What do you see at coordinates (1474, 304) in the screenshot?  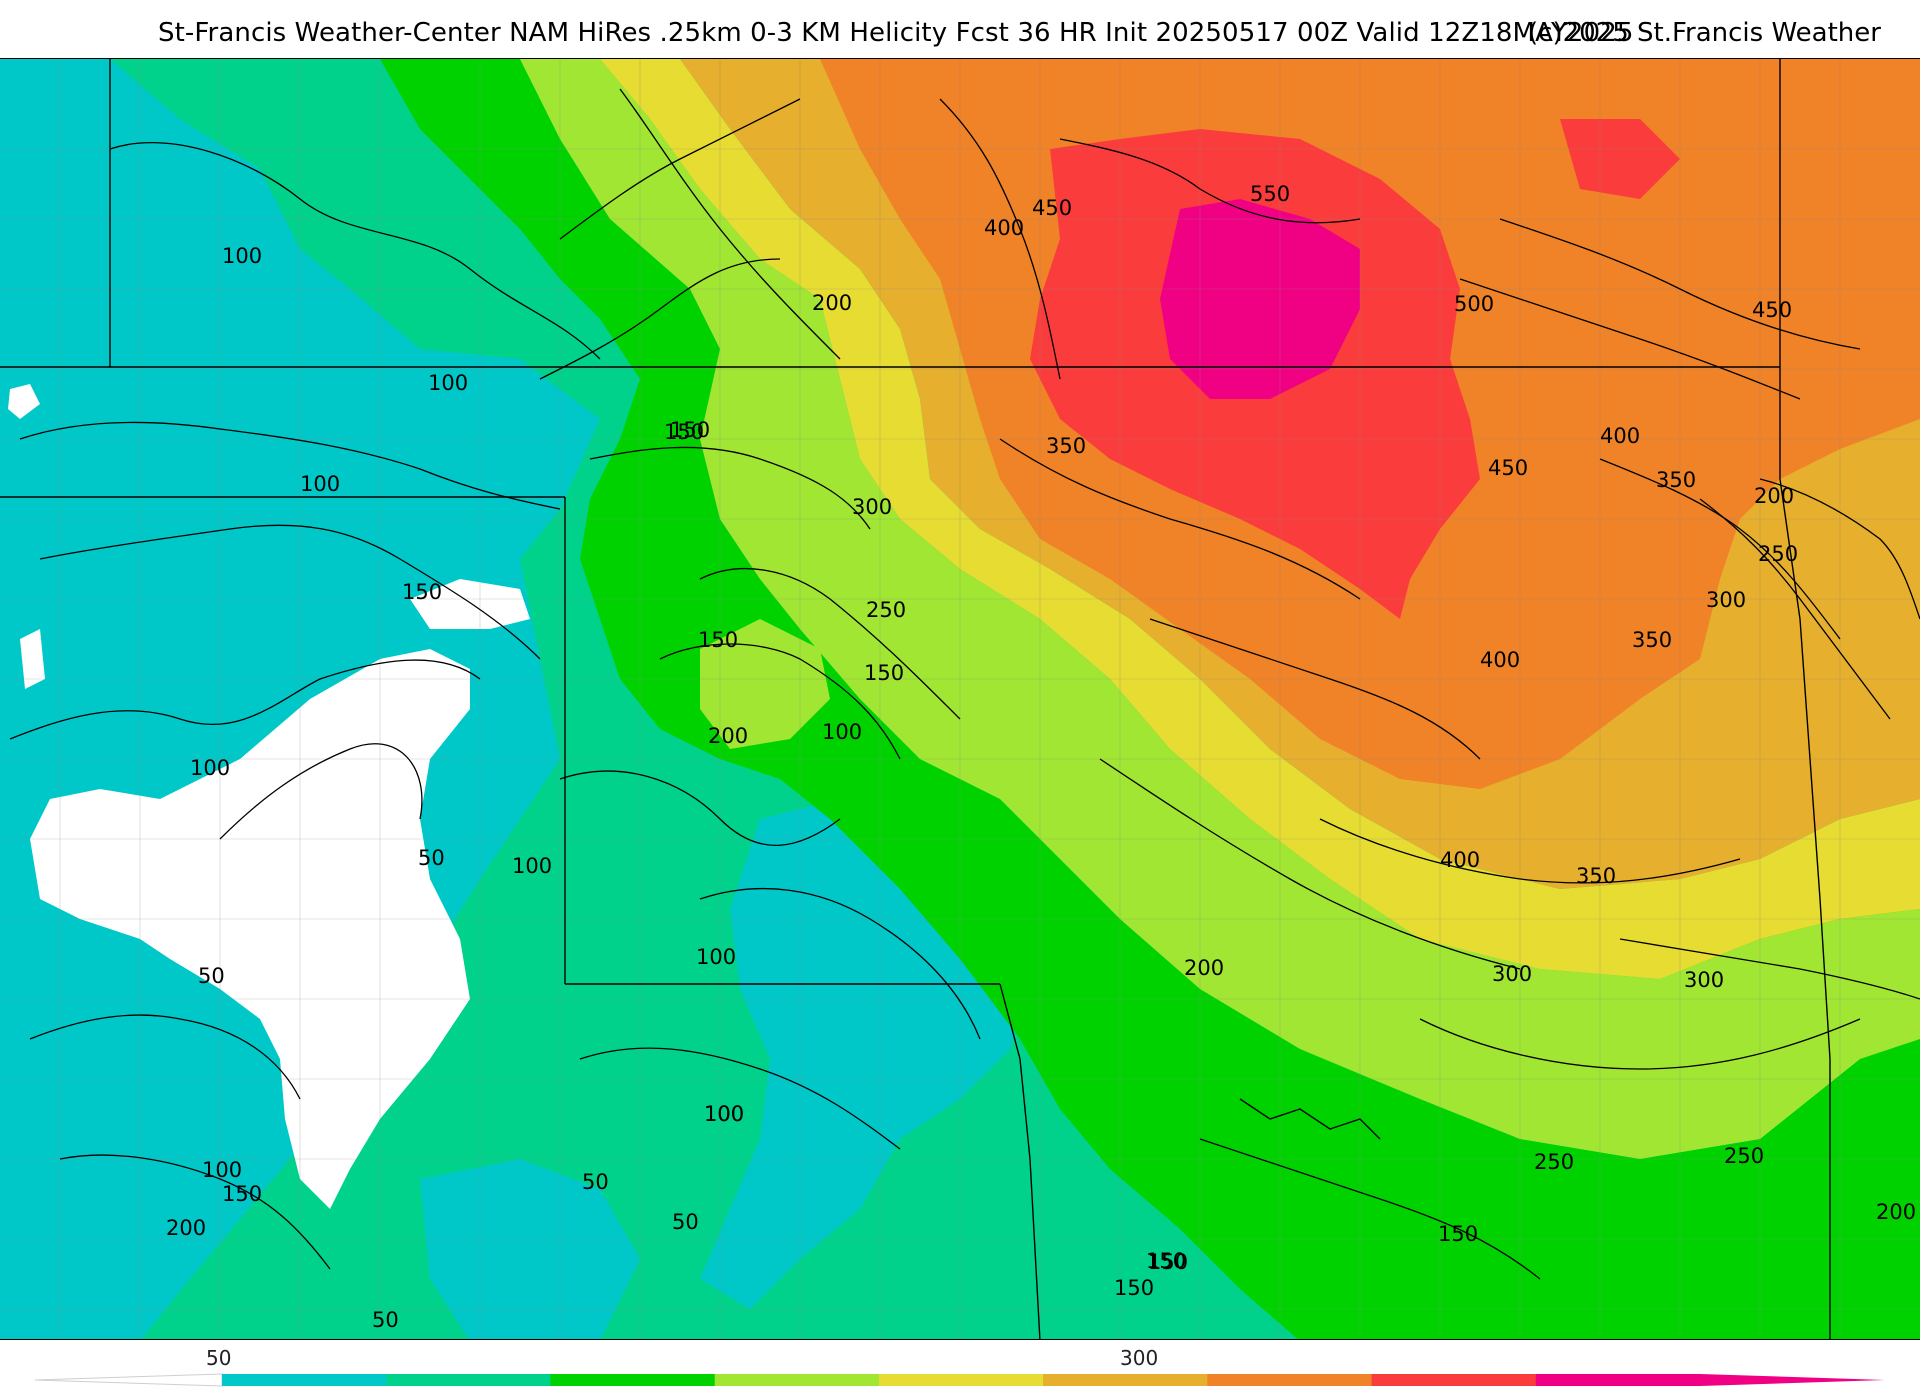 I see `contour-label: 500` at bounding box center [1474, 304].